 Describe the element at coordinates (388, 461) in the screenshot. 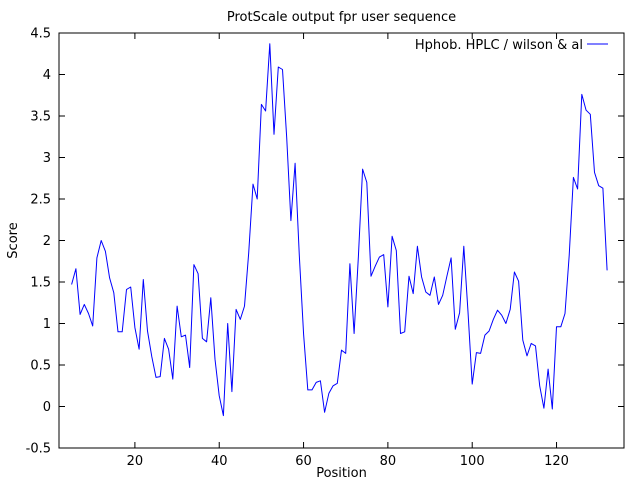

I see `x-tick-label: 80` at that location.